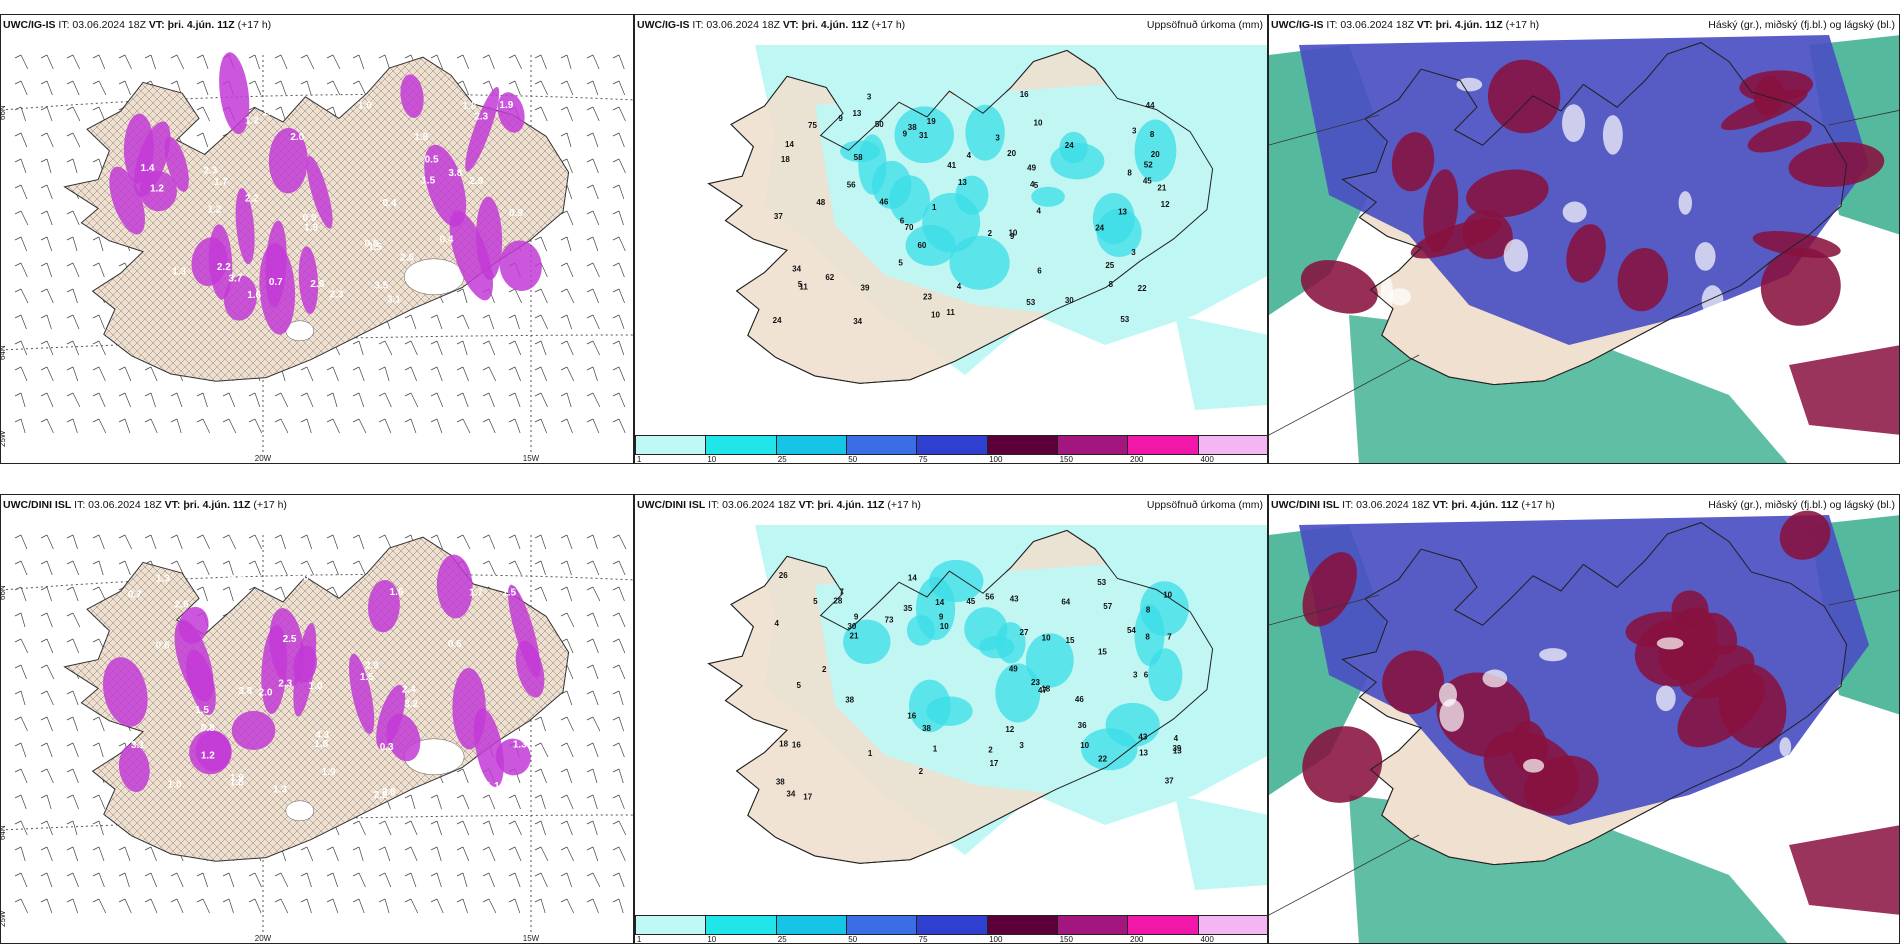  Describe the element at coordinates (1204, 505) in the screenshot. I see `panel-label: Uppsöfnuð úrkoma (mm)` at that location.